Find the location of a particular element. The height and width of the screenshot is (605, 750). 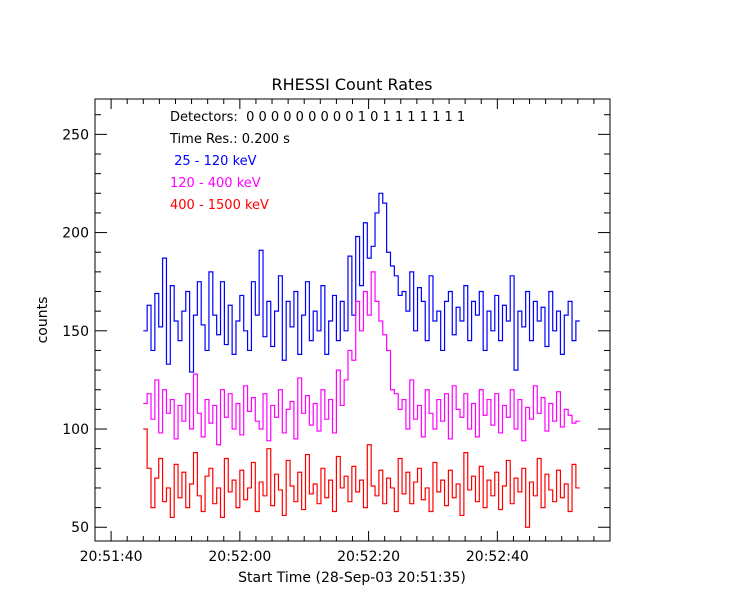

y-axis-label: counts is located at coordinates (43, 320).